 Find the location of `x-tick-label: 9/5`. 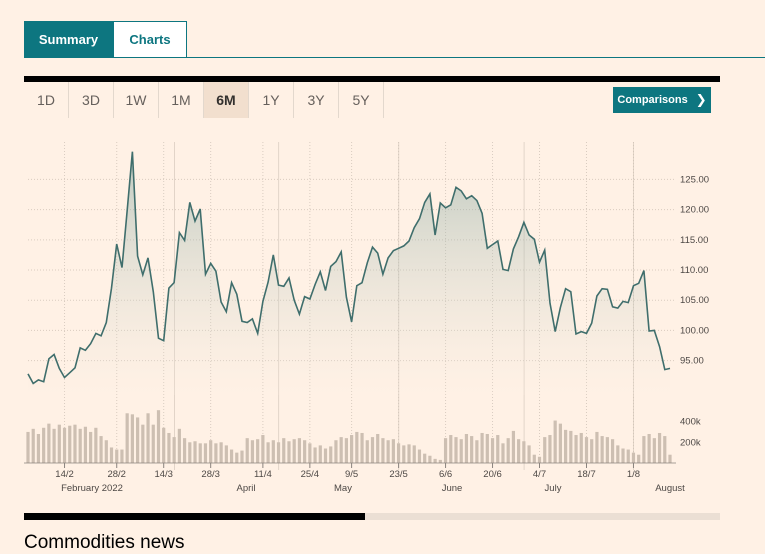

x-tick-label: 9/5 is located at coordinates (351, 474).